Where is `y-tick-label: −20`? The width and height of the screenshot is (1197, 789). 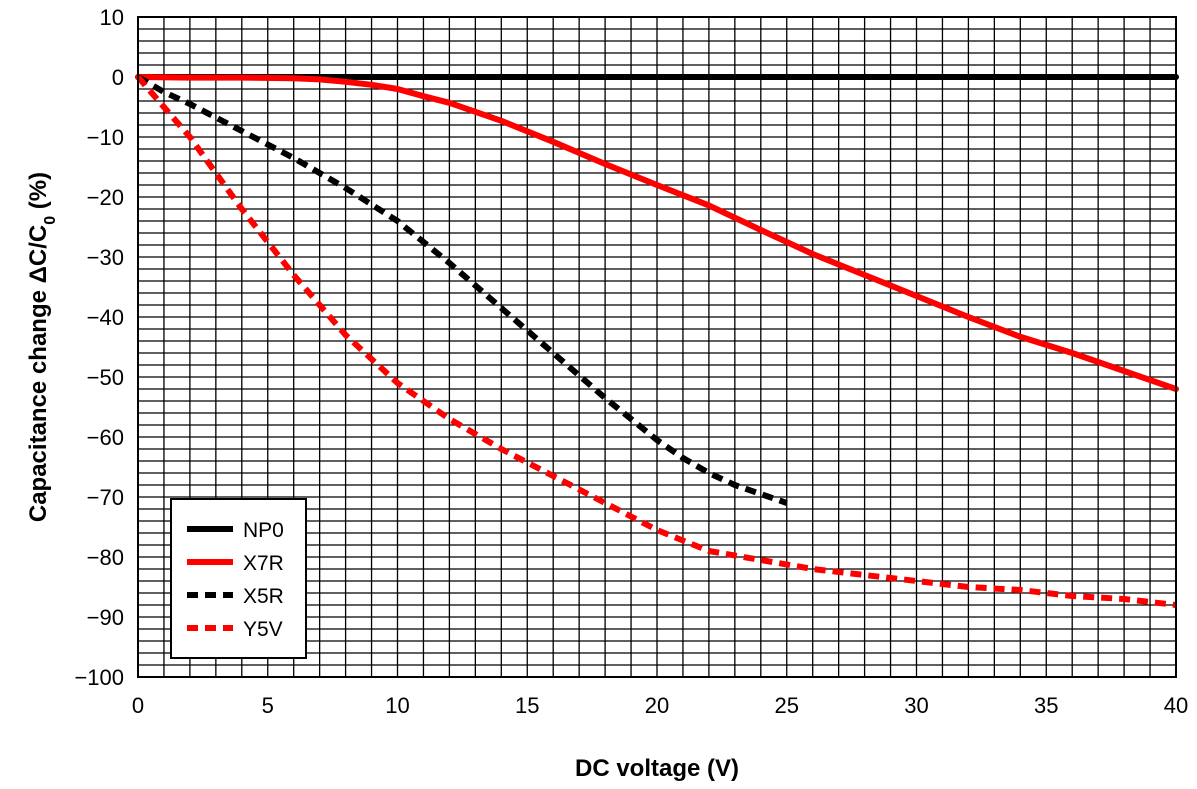
y-tick-label: −20 is located at coordinates (105, 197).